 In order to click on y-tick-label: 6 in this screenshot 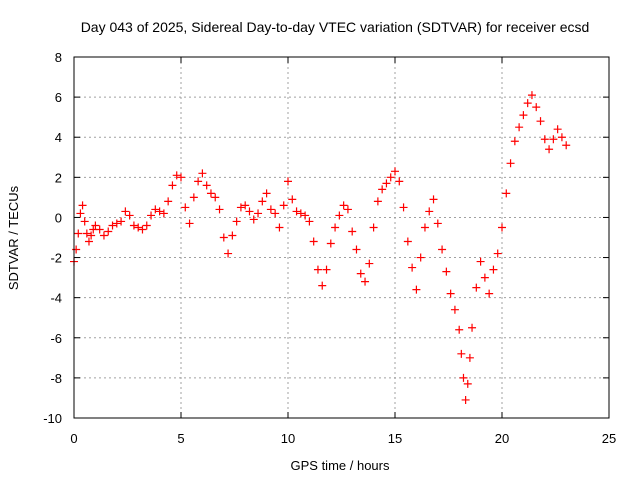, I will do `click(58, 97)`.